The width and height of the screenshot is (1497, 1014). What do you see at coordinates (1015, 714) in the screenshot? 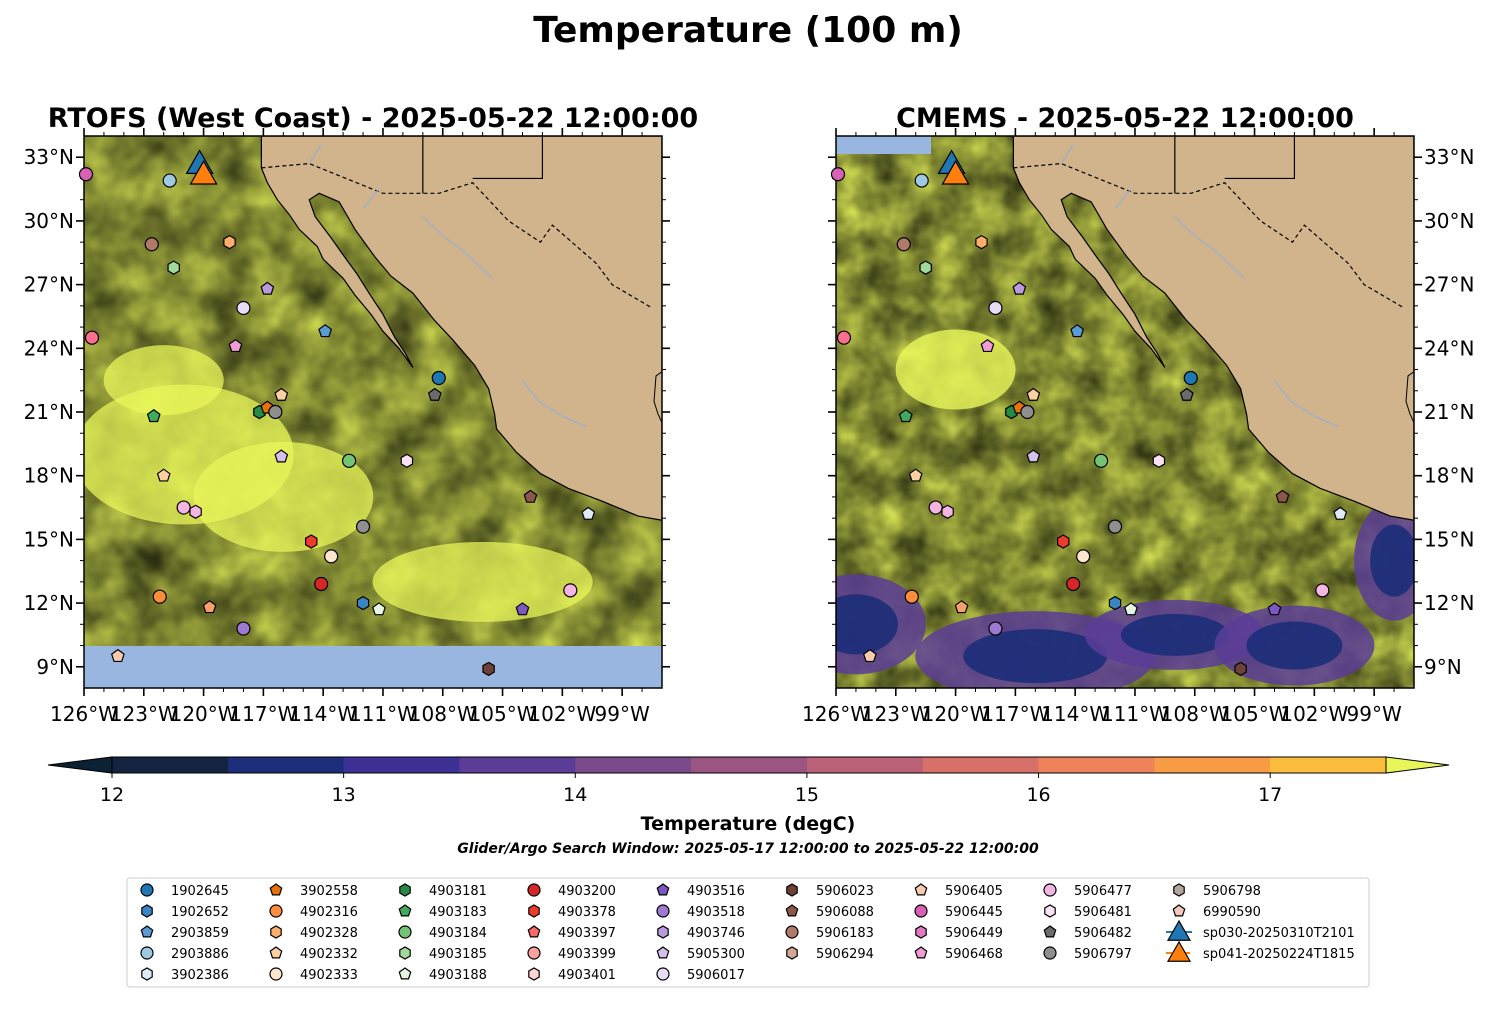
I see `x-tick-label: 117°W` at bounding box center [1015, 714].